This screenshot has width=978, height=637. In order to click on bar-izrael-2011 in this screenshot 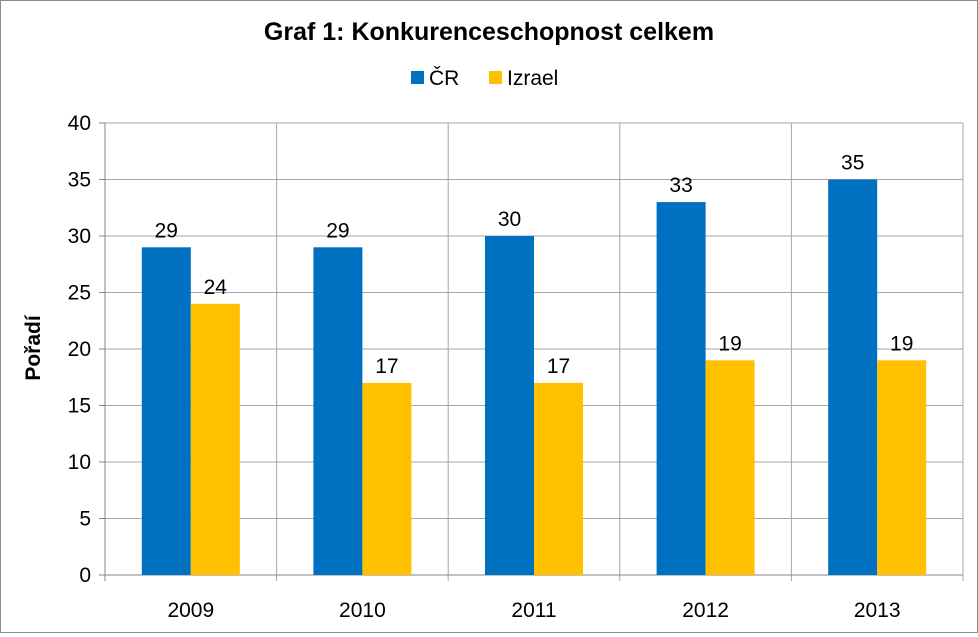, I will do `click(558, 478)`.